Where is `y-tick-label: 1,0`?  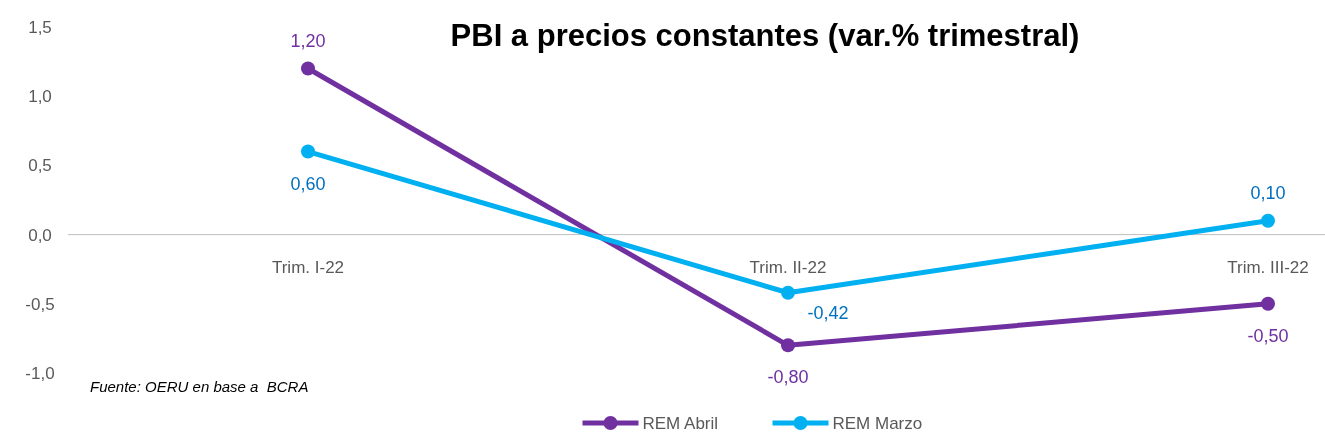
y-tick-label: 1,0 is located at coordinates (40, 97).